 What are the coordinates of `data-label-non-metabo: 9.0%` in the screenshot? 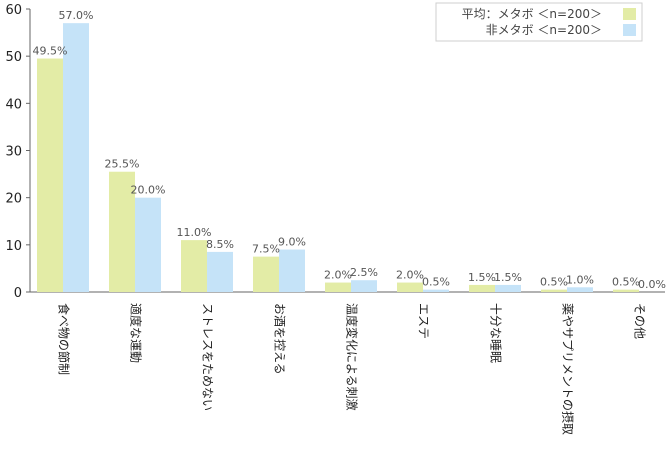 It's located at (292, 242).